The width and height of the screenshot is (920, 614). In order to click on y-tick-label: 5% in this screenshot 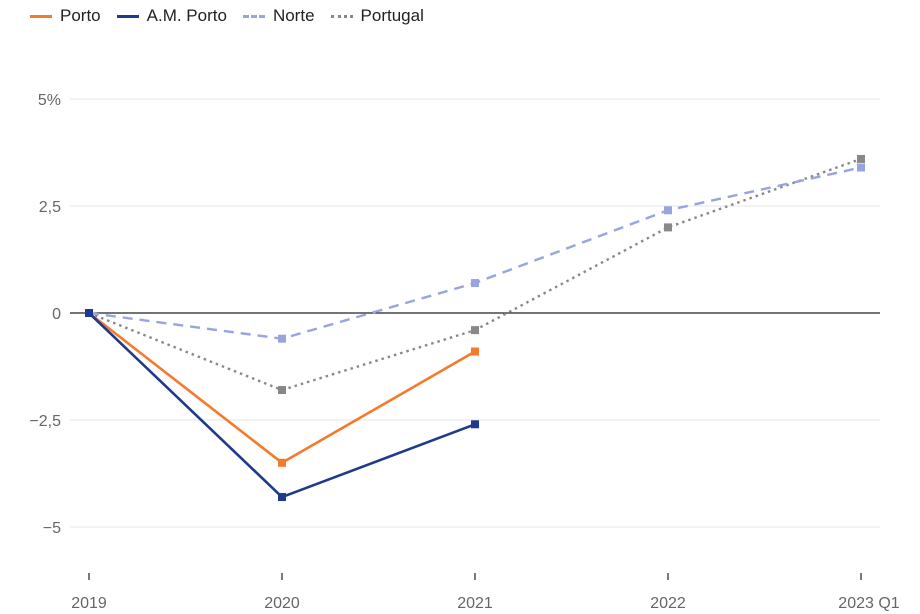, I will do `click(49, 100)`.